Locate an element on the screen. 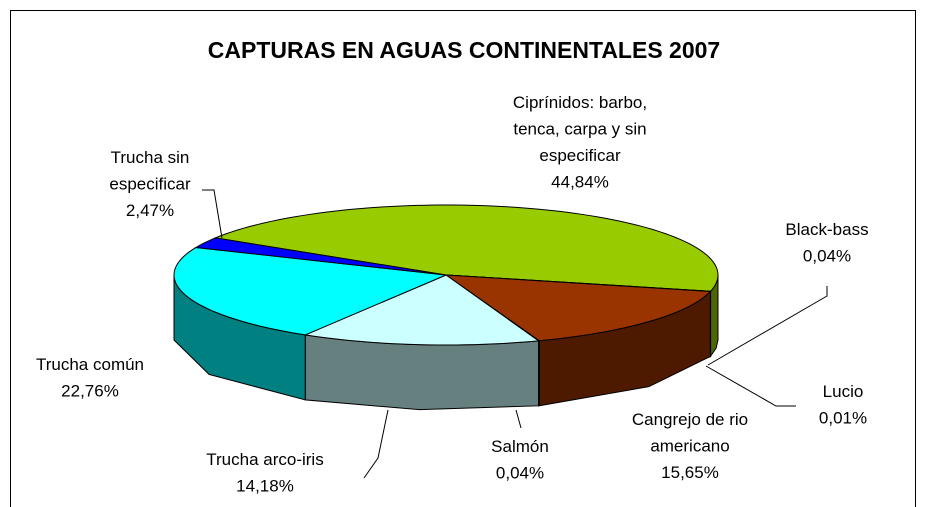 This screenshot has height=507, width=928. slice-label: Trucha sin especificar is located at coordinates (150, 171).